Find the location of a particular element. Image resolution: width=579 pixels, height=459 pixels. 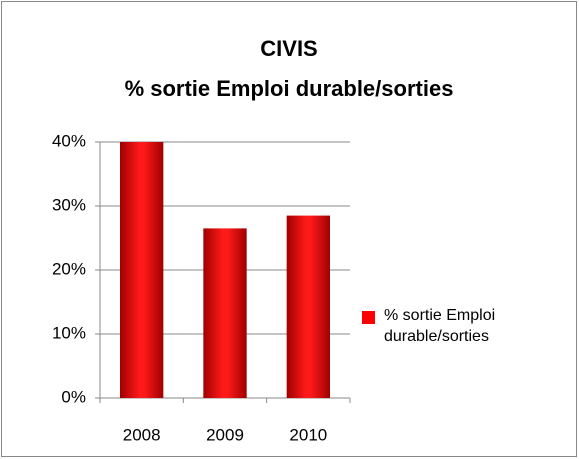

y-tick-label: 30% is located at coordinates (69, 204).